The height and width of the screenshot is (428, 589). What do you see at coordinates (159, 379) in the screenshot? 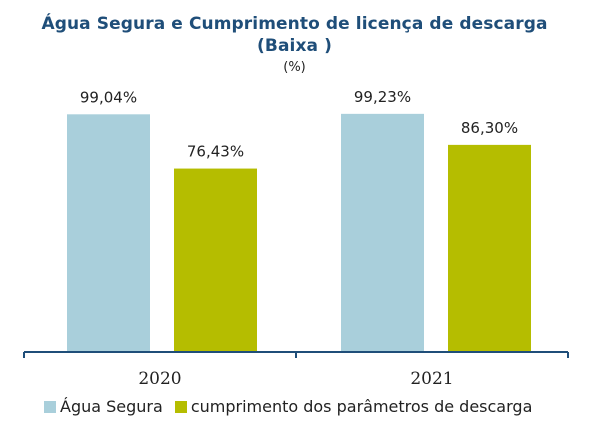
I see `x-tick-label-2020: 2020` at bounding box center [159, 379].